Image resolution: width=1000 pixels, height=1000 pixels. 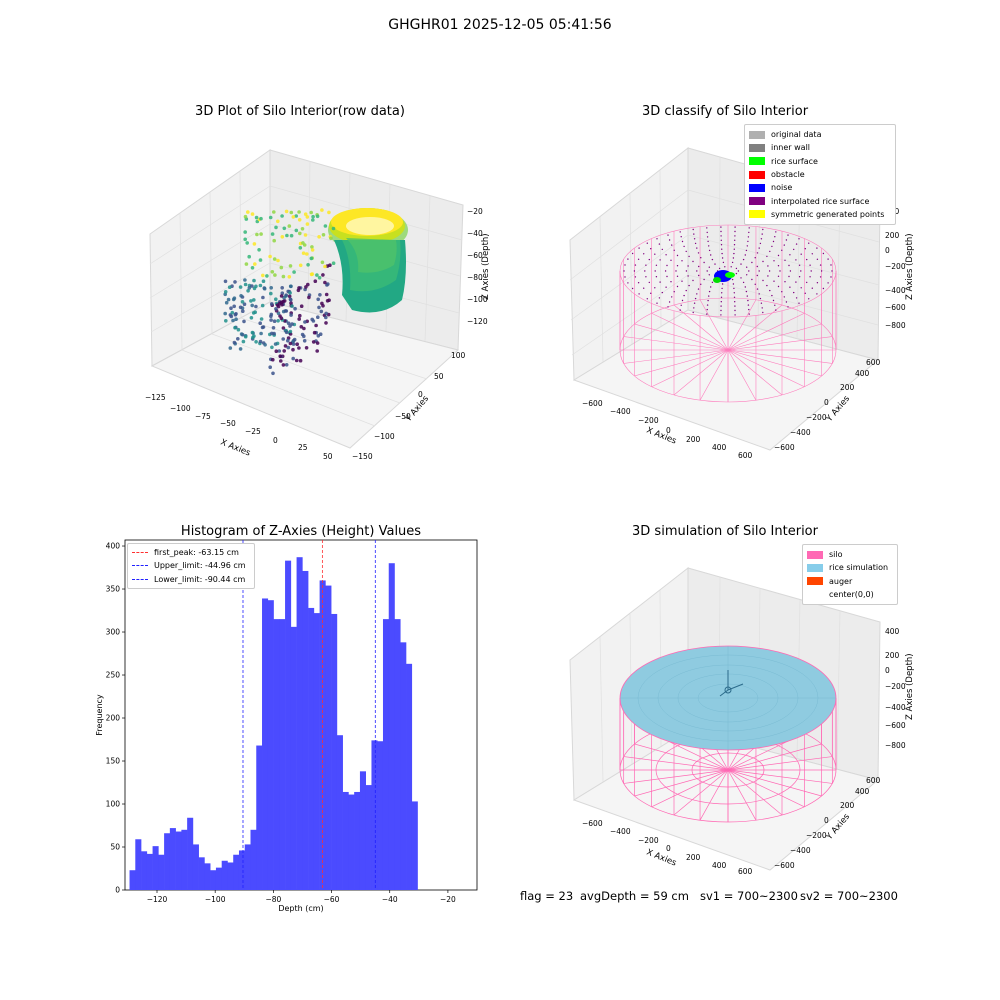 What do you see at coordinates (157, 899) in the screenshot?
I see `x-tick-label: −120` at bounding box center [157, 899].